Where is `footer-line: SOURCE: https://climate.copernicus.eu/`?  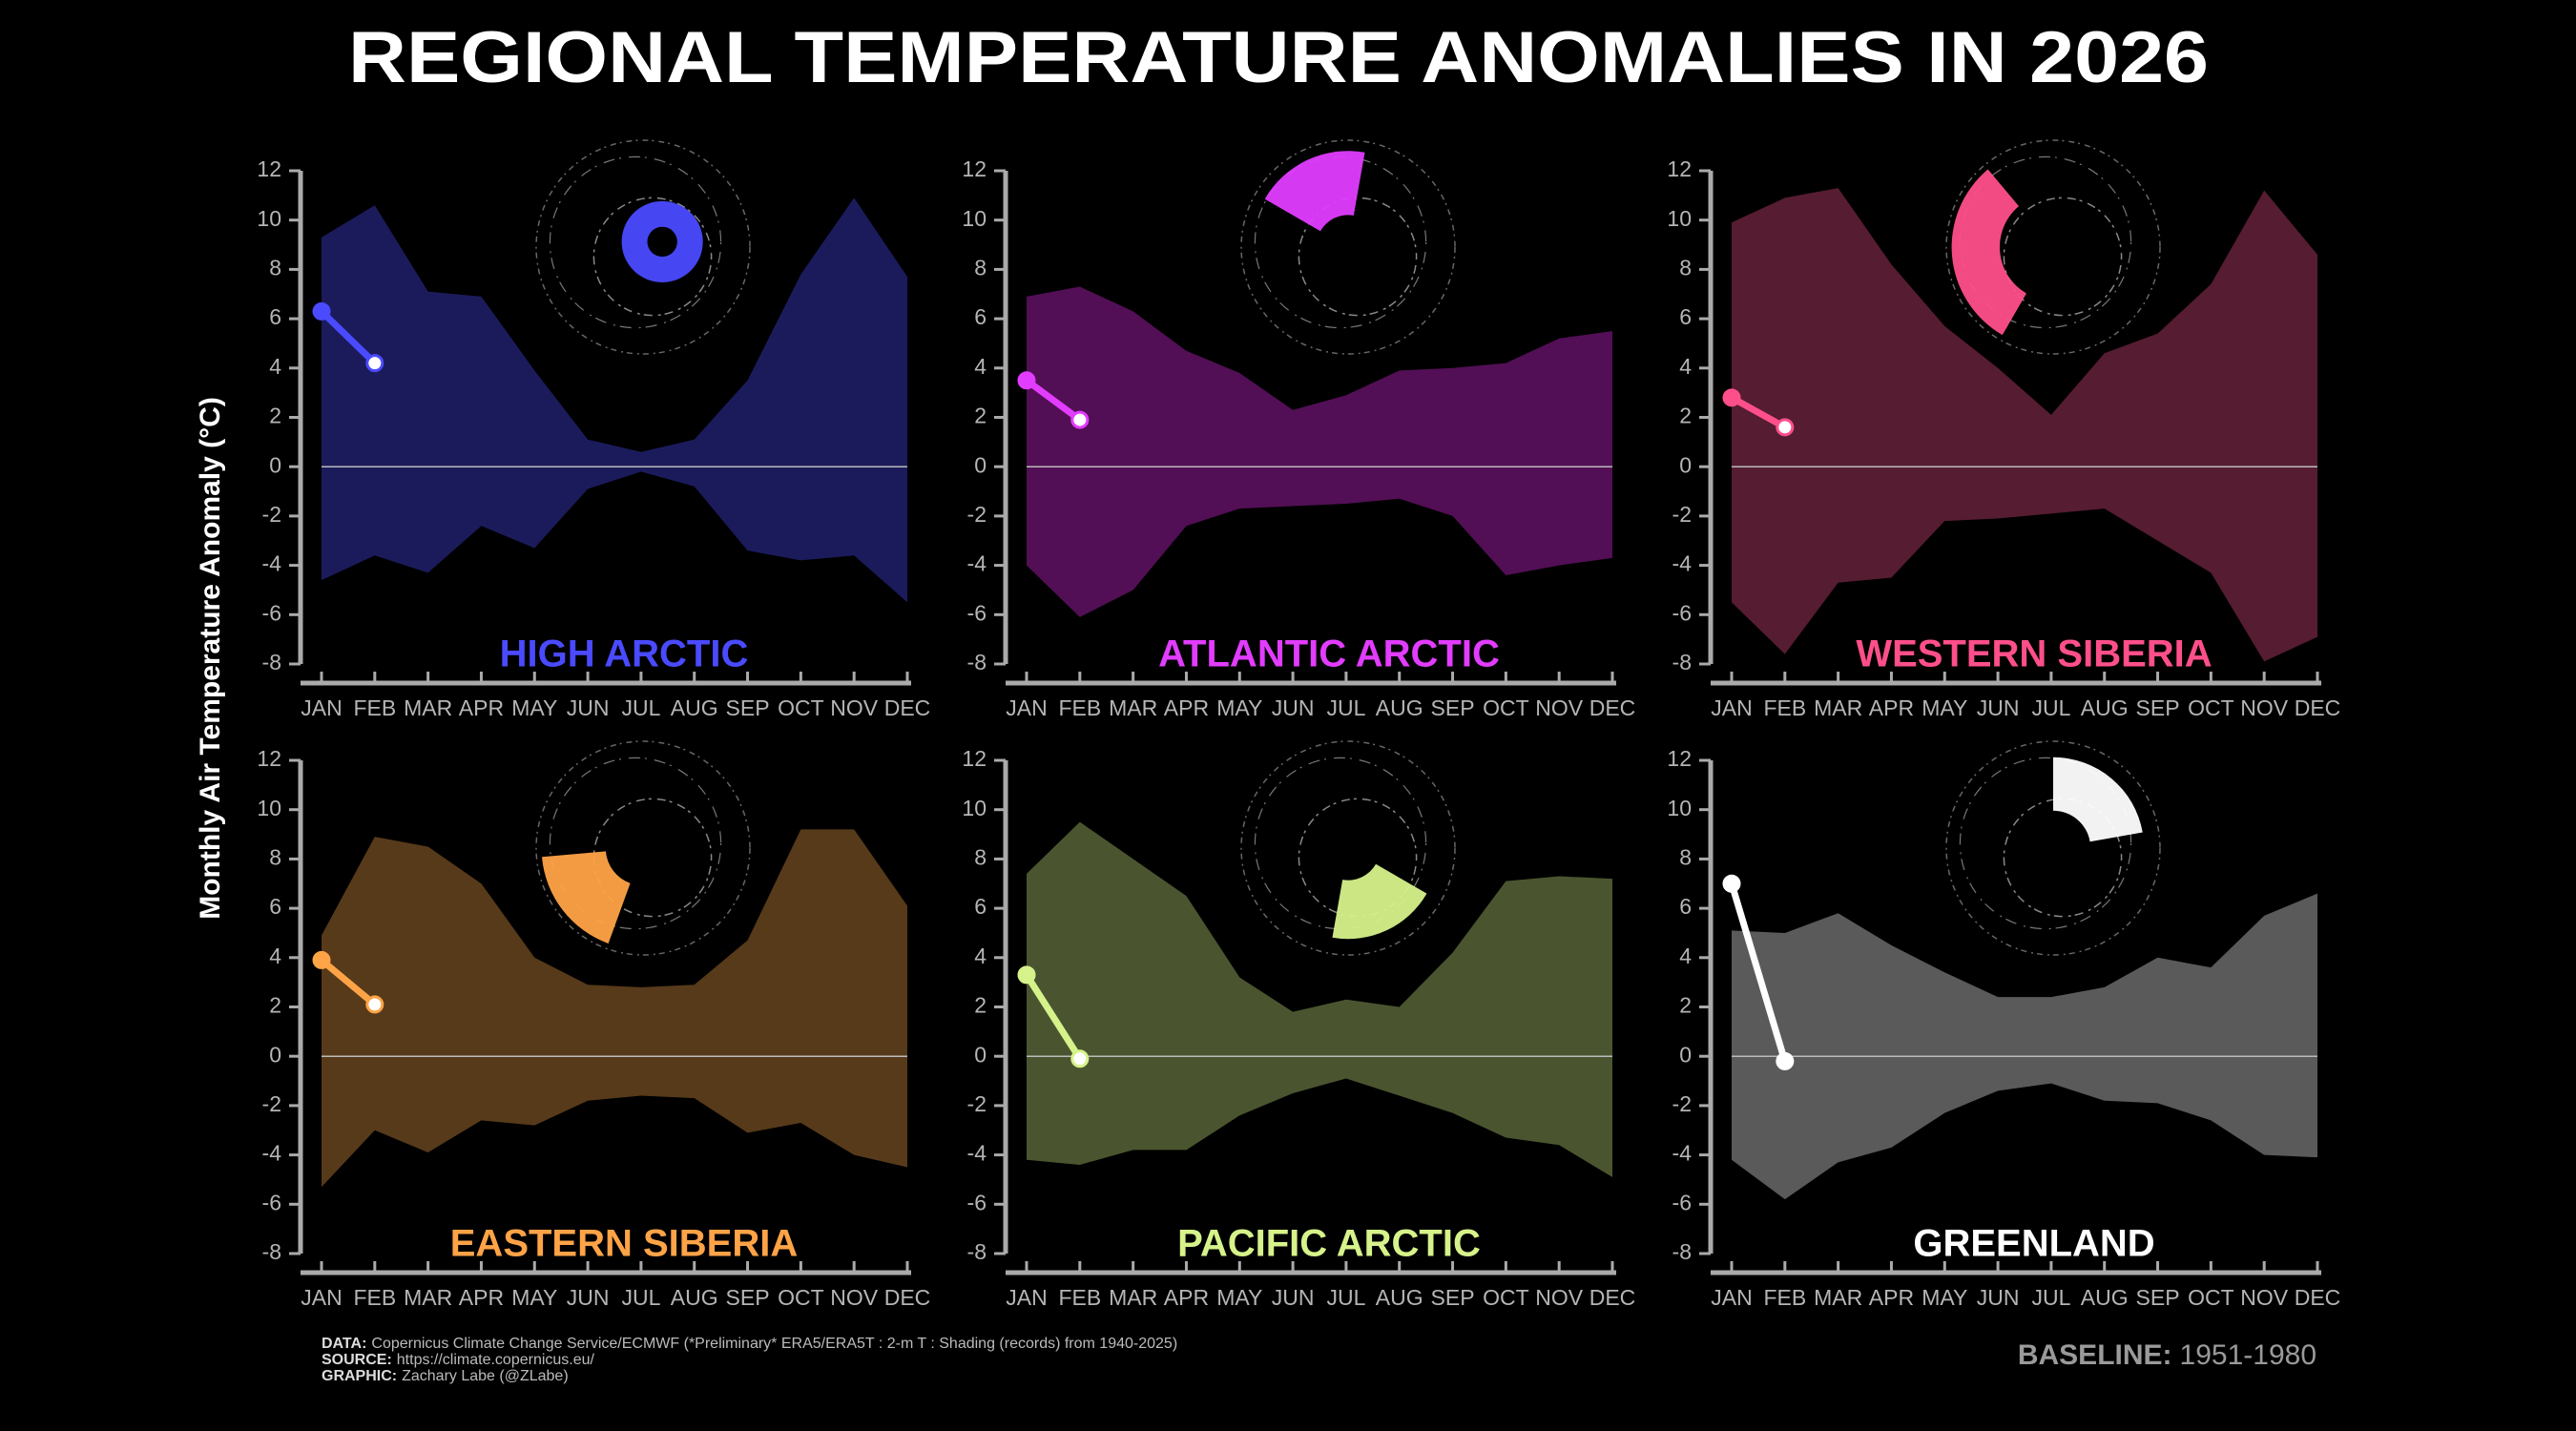
footer-line: SOURCE: https://climate.copernicus.eu/ is located at coordinates (458, 1360).